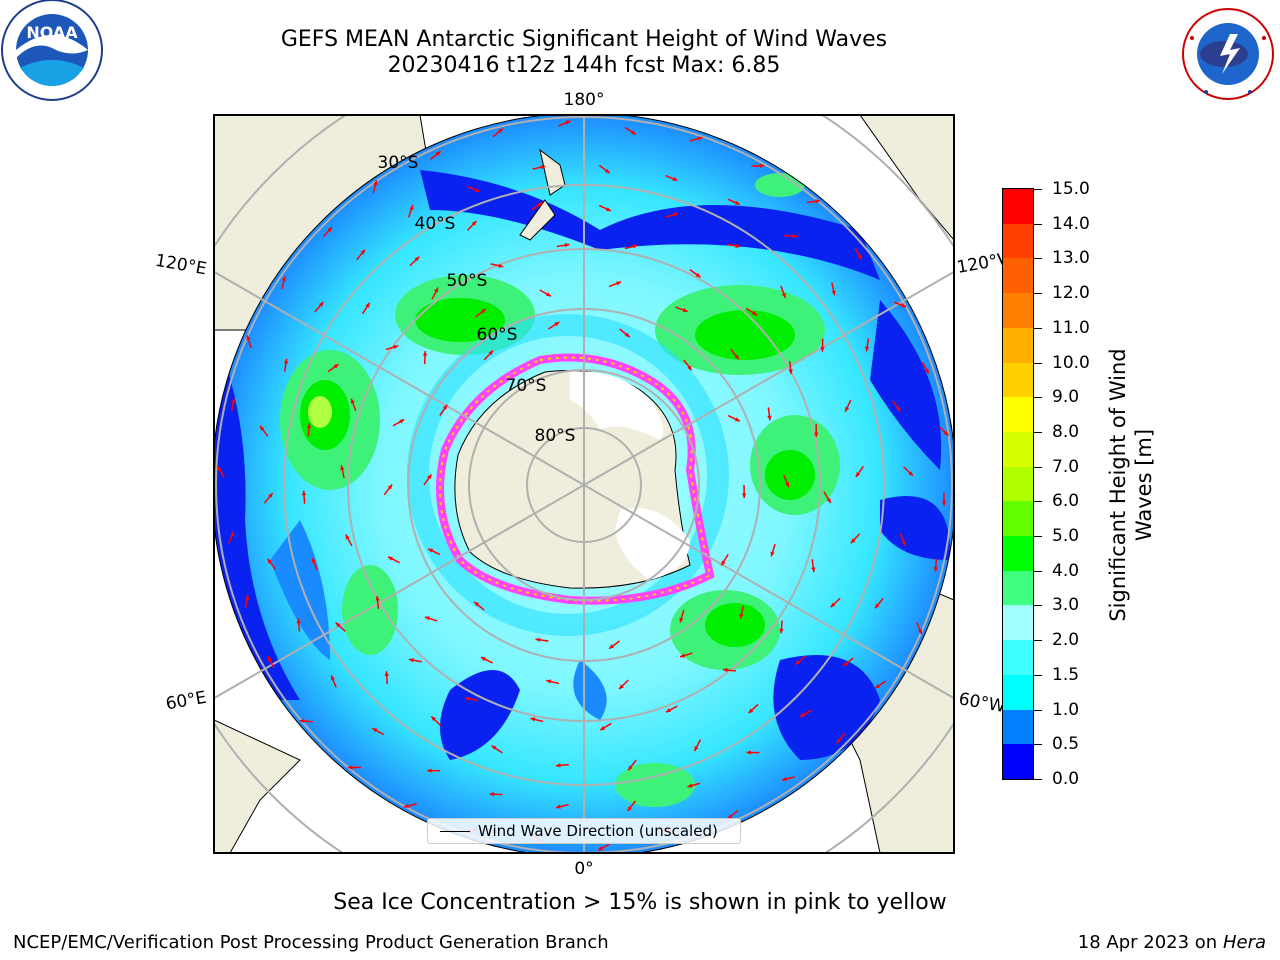 The width and height of the screenshot is (1280, 960). I want to click on legend-line-swatch, so click(455, 831).